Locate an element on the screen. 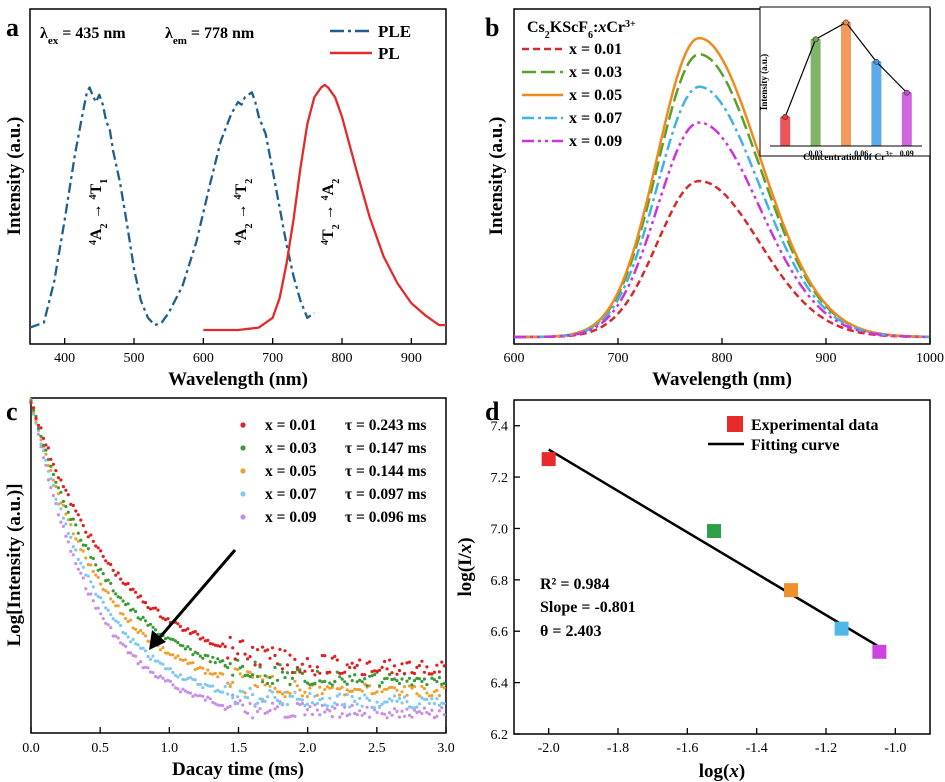  series-line-b is located at coordinates (721, 259).